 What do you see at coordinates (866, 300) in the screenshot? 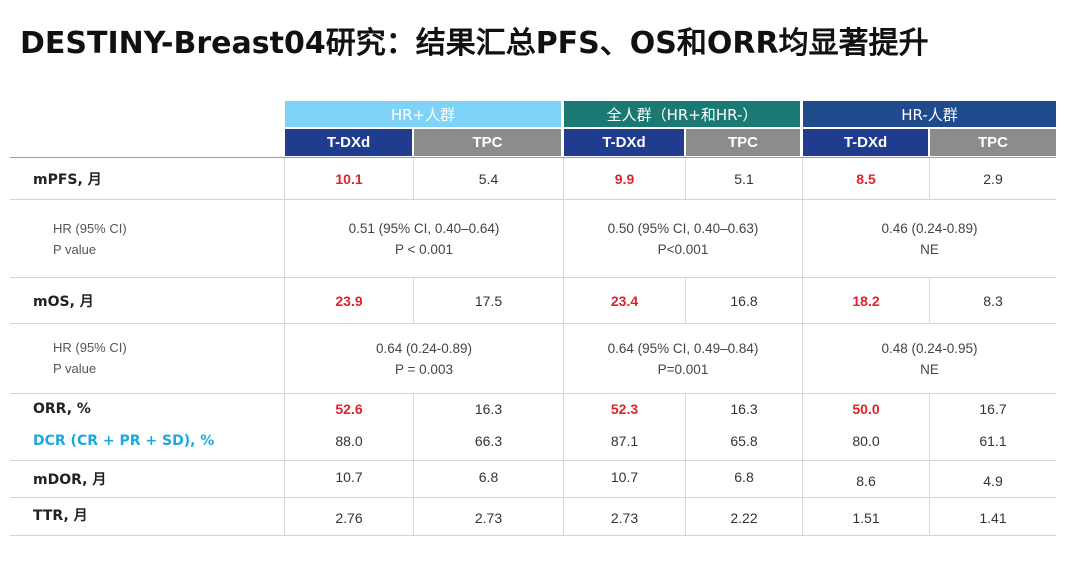
I see `cell-mos-tdxd-hr-negative: 18.2` at bounding box center [866, 300].